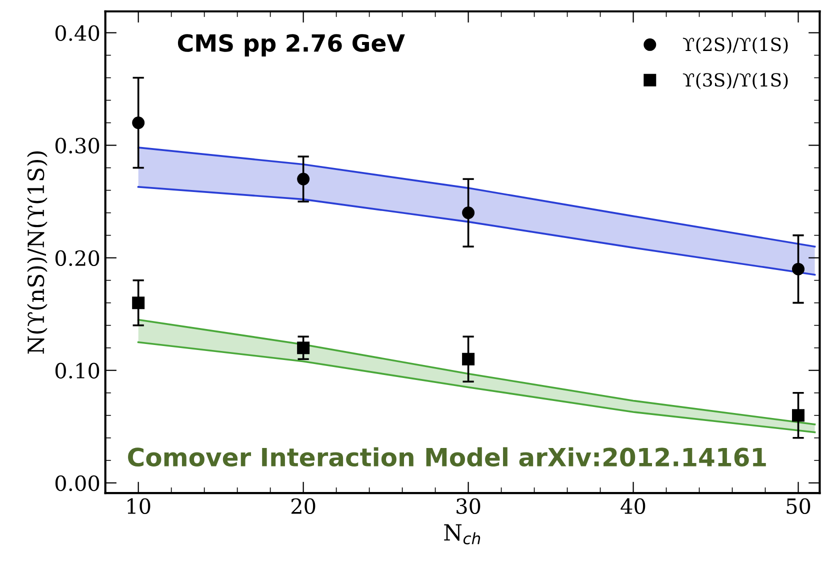  What do you see at coordinates (735, 45) in the screenshot?
I see `legend-label: ϒ(2S)/ϒ(1S)` at bounding box center [735, 45].